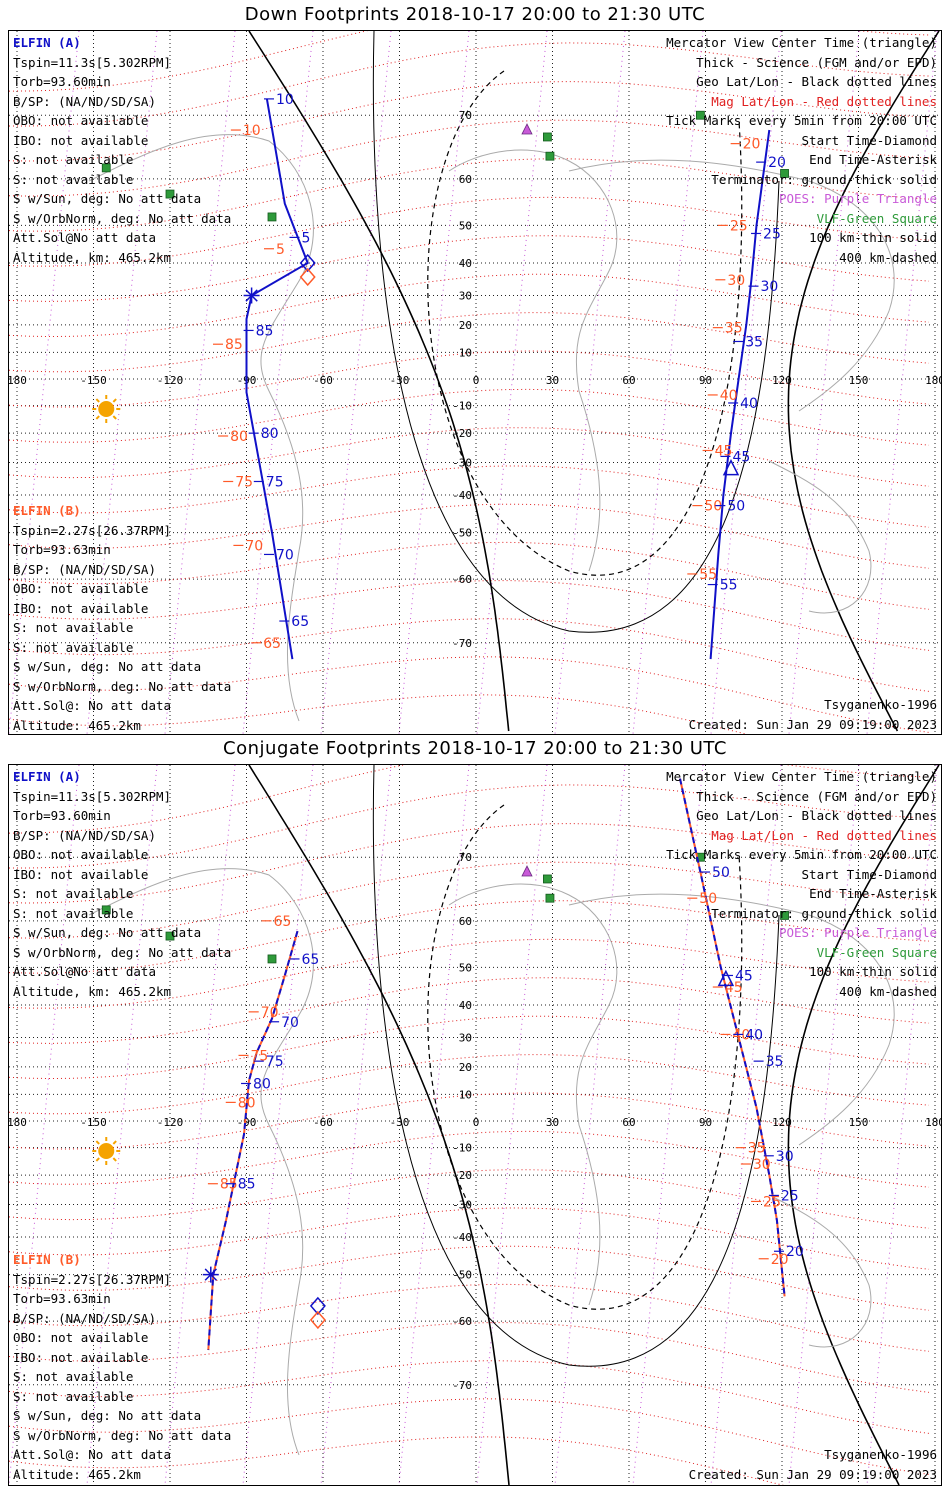 This screenshot has height=1500, width=950. I want to click on lon-tick-label: -150, so click(93, 380).